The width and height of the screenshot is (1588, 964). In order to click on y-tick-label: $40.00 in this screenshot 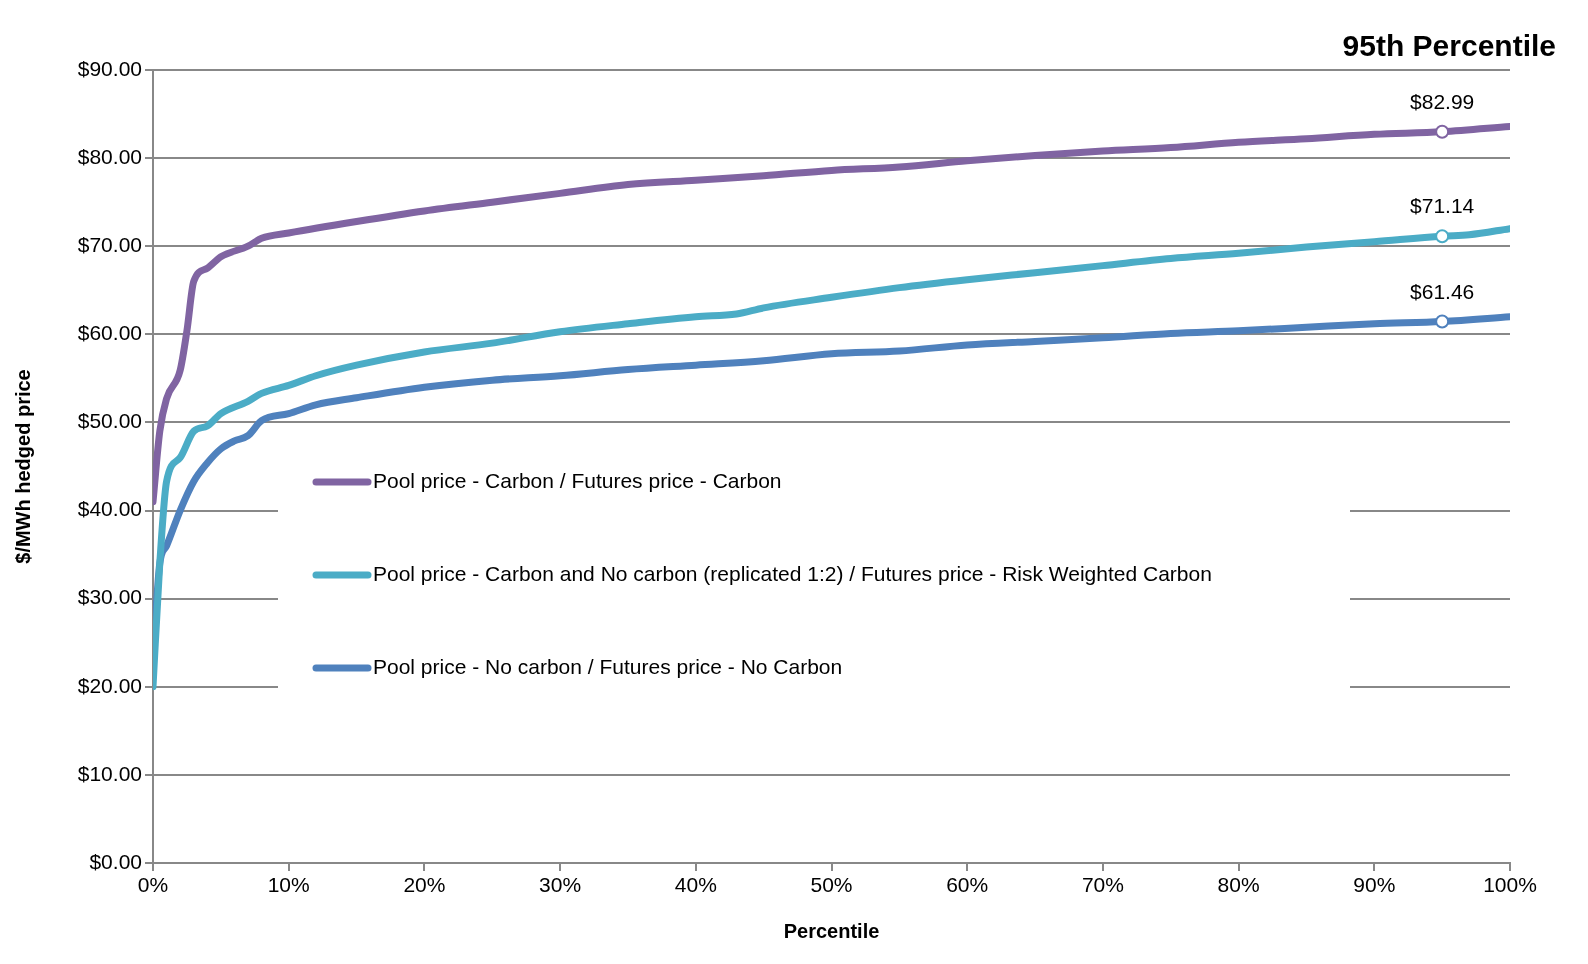, I will do `click(109, 509)`.